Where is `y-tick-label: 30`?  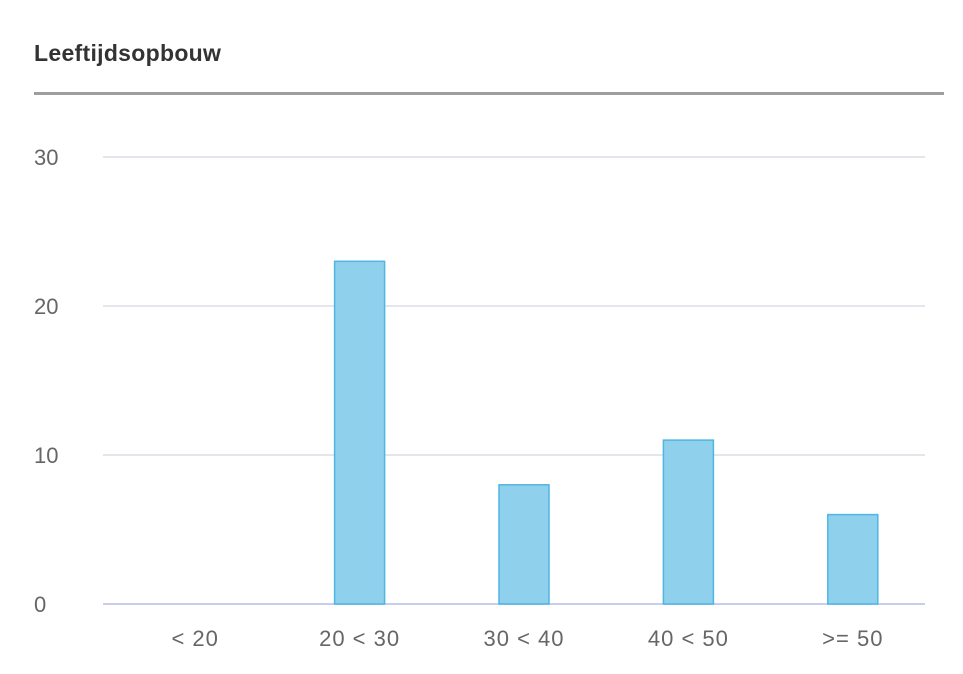
y-tick-label: 30 is located at coordinates (46, 157).